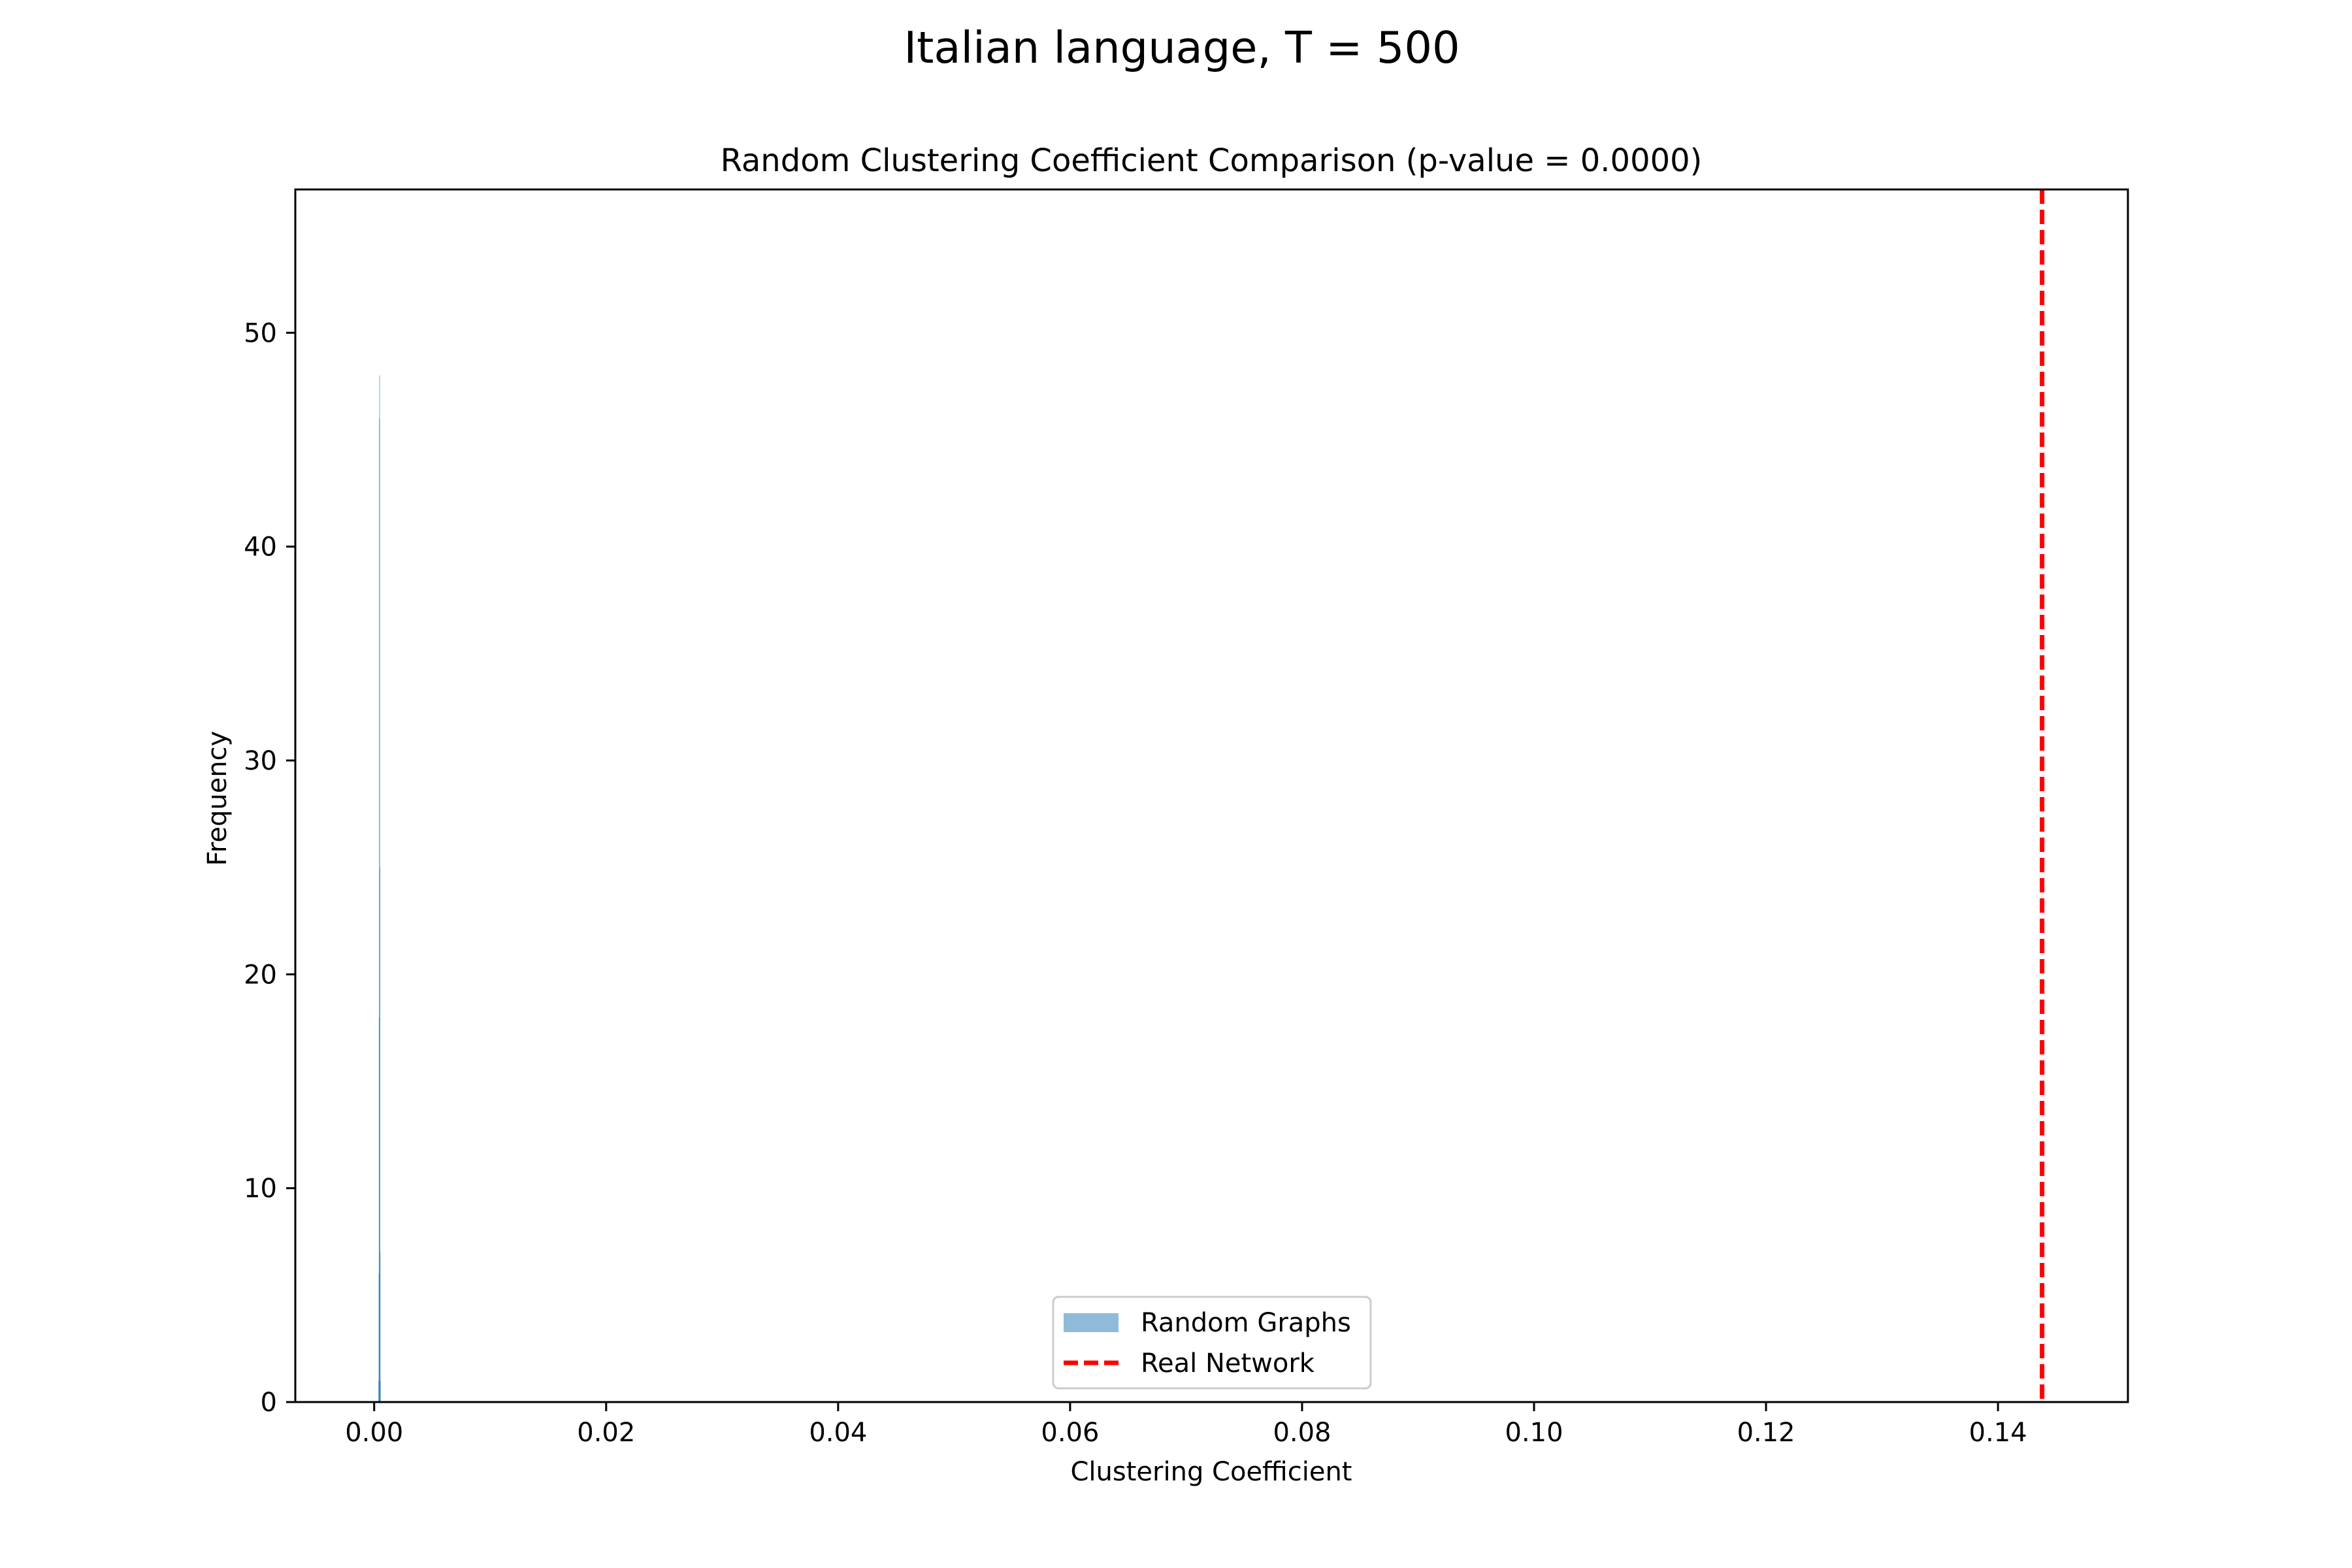 Image resolution: width=2352 pixels, height=1568 pixels. I want to click on x-axis-label: Clustering Coefficient, so click(1211, 1472).